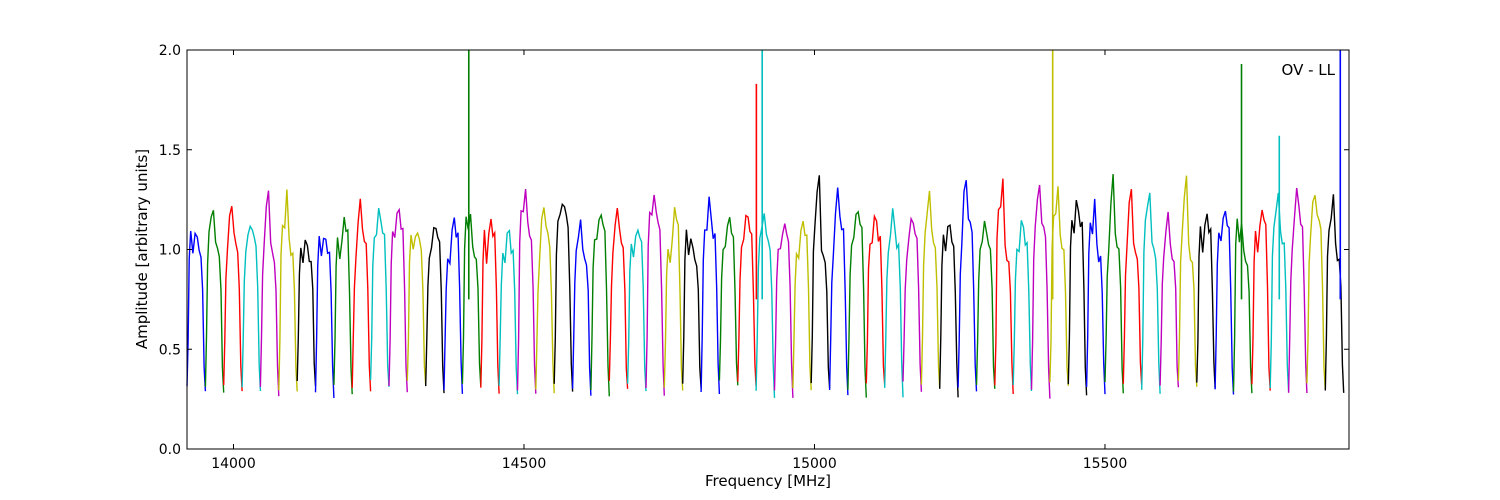 This screenshot has height=500, width=1500. I want to click on x-tick-label: 14000, so click(233, 464).